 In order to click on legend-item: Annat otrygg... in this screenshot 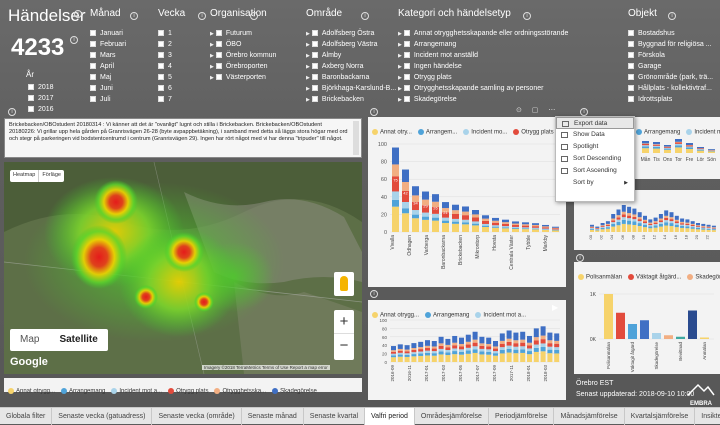, I will do `click(31, 391)`.